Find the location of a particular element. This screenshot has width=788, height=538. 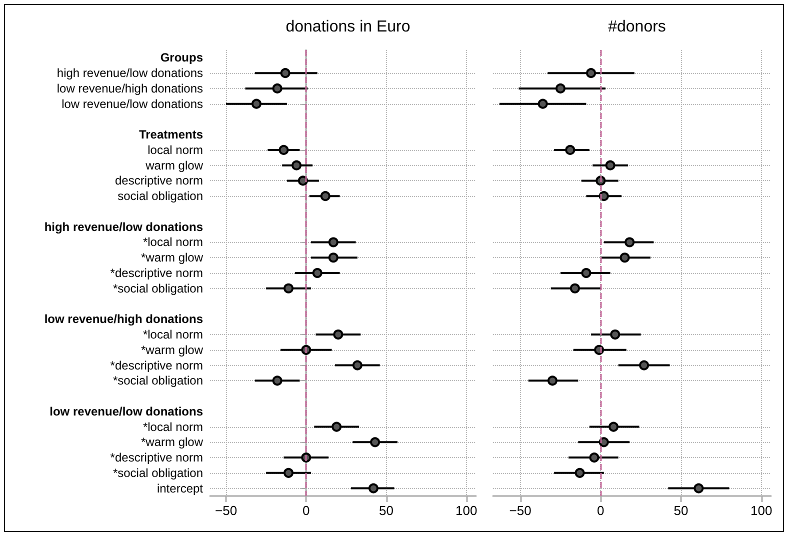

y-tick-label: descriptive norm is located at coordinates (159, 181).